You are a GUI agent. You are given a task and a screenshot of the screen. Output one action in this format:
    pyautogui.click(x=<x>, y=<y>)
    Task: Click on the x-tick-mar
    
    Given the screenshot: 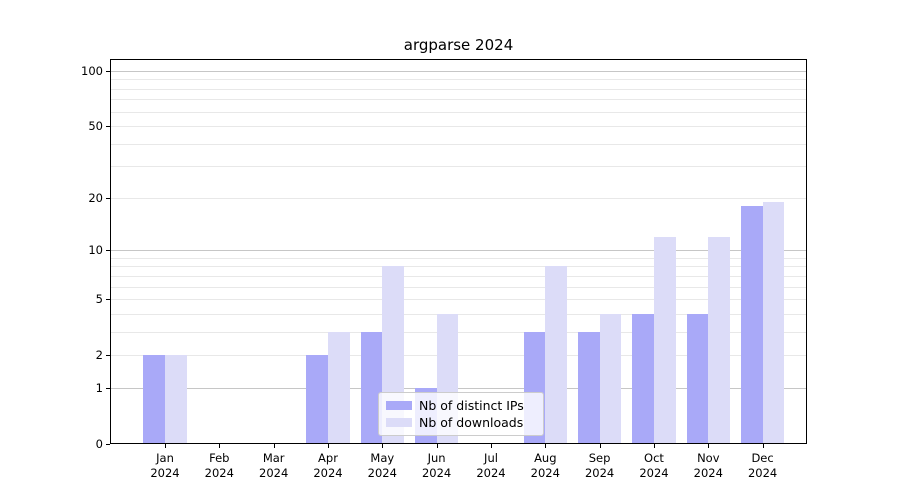 What is the action you would take?
    pyautogui.click(x=274, y=446)
    